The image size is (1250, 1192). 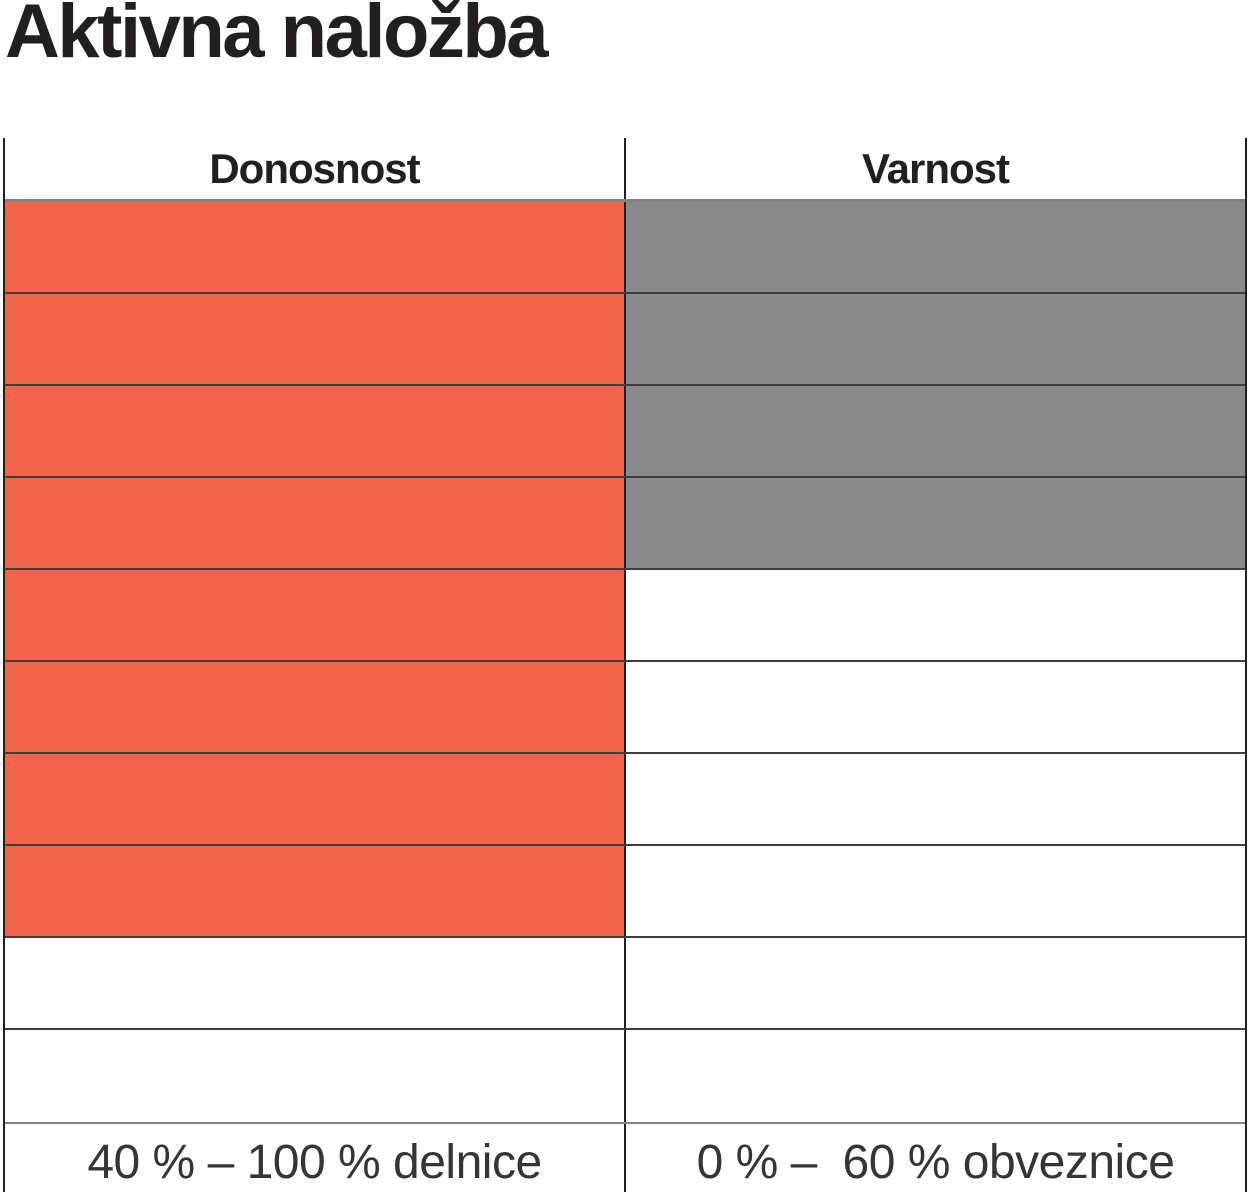 What do you see at coordinates (934, 339) in the screenshot?
I see `varnost-cell-2-filled` at bounding box center [934, 339].